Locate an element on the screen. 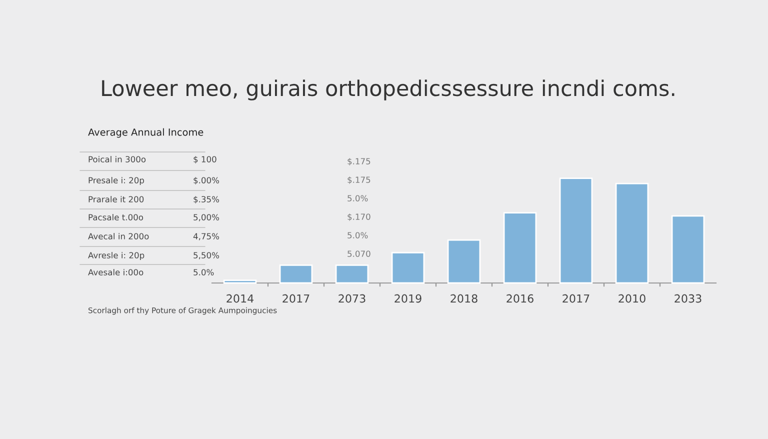 The width and height of the screenshot is (768, 439). text: Pacsale t.00o is located at coordinates (116, 217).